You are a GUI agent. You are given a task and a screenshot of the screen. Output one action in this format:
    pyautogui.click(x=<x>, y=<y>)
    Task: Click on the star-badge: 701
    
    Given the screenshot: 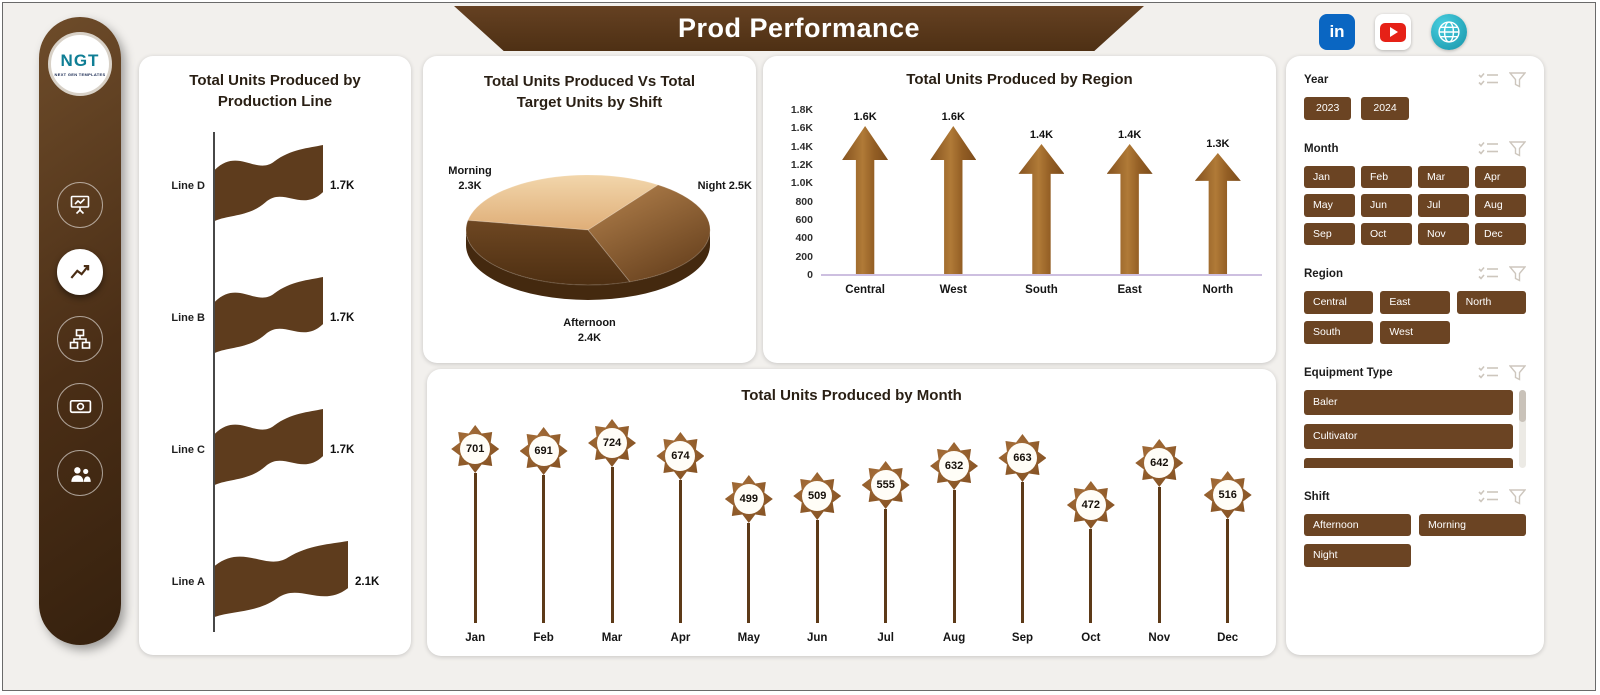 What is the action you would take?
    pyautogui.click(x=475, y=449)
    